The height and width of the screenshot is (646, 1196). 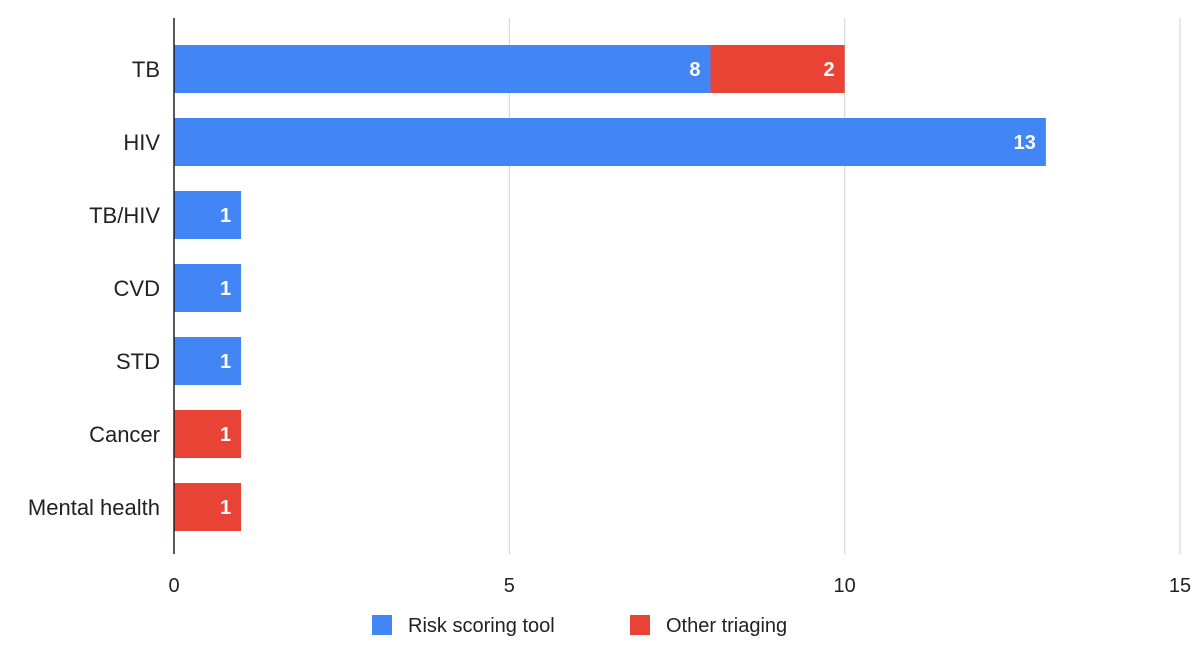 What do you see at coordinates (1025, 143) in the screenshot?
I see `bar-data-label: 13` at bounding box center [1025, 143].